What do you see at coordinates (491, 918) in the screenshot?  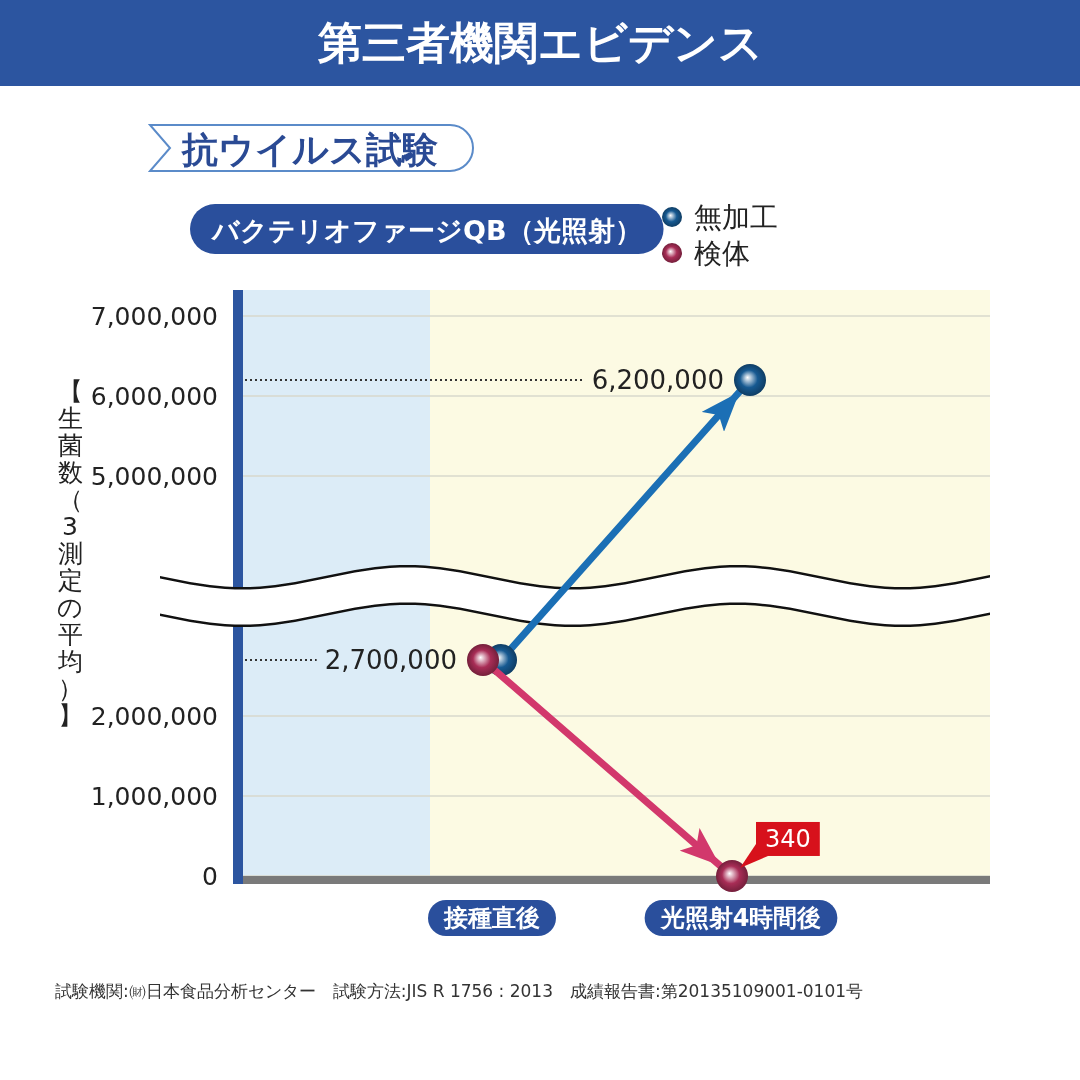 I see `x-tick-label: 接種直後` at bounding box center [491, 918].